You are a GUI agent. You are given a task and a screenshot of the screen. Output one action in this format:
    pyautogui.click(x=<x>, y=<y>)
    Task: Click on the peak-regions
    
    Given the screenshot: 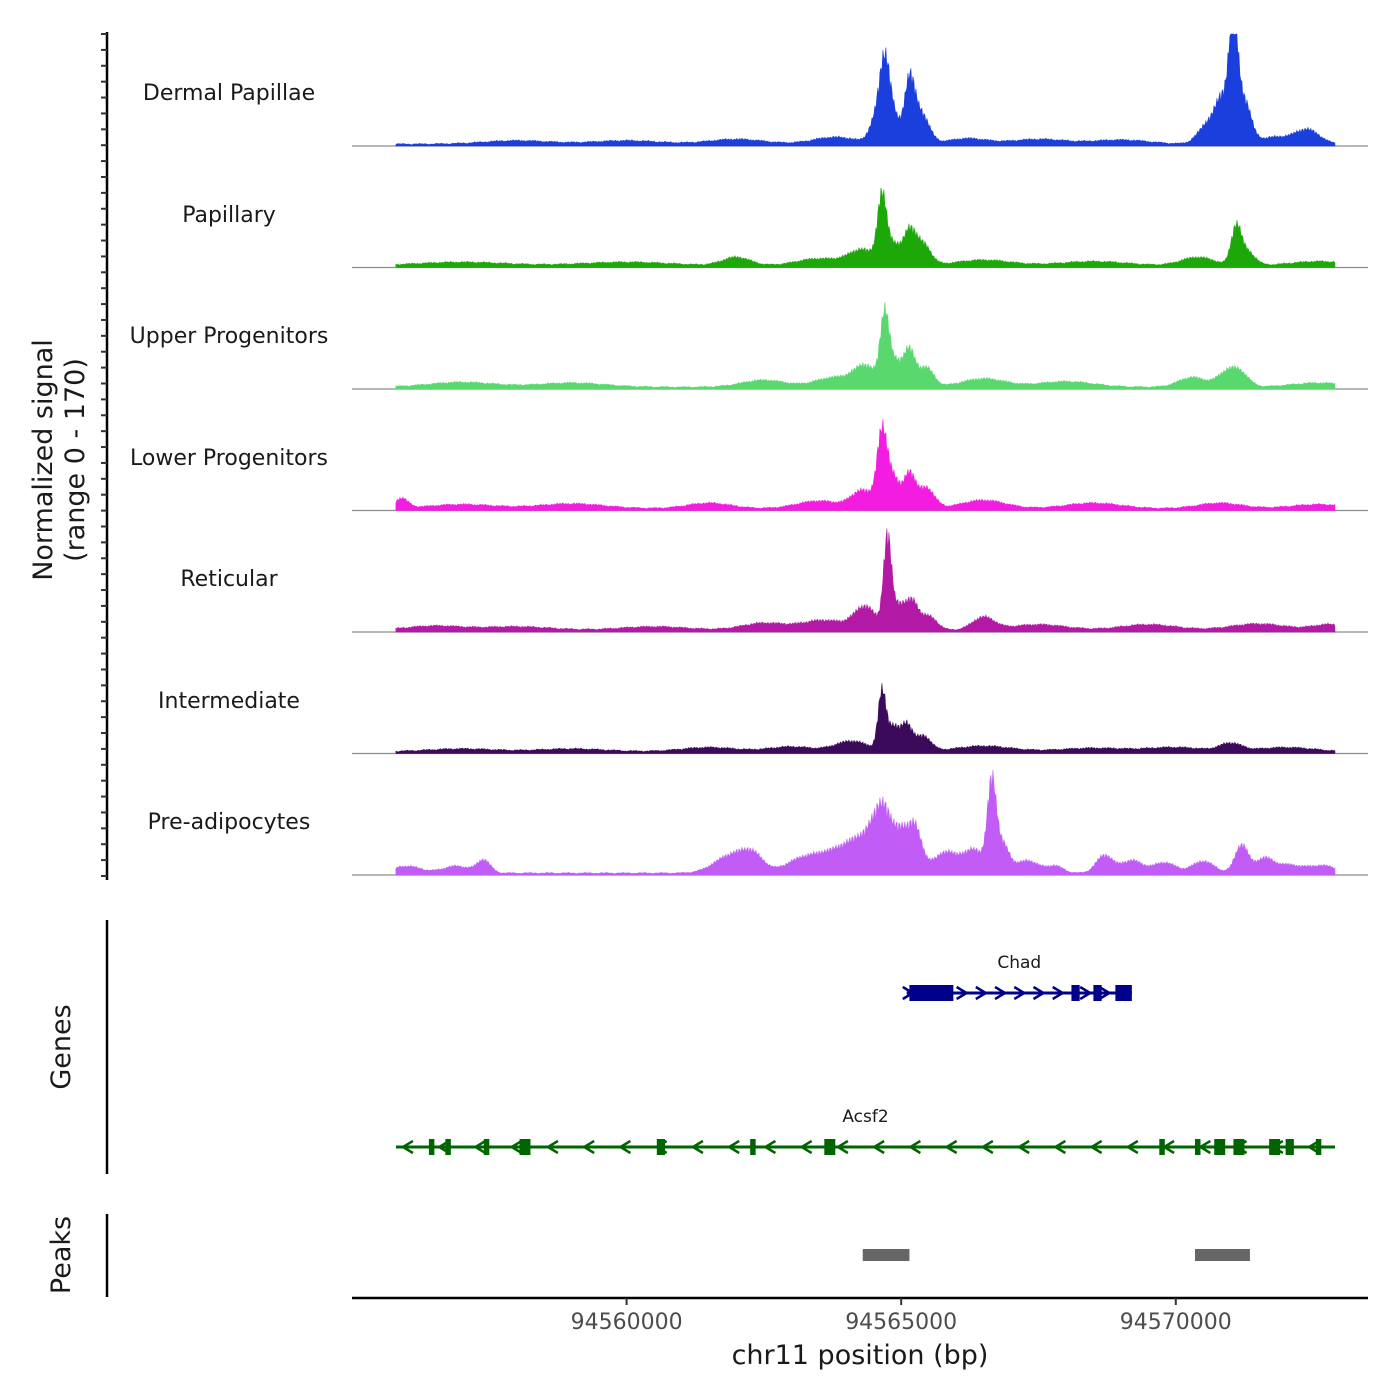 What is the action you would take?
    pyautogui.click(x=1056, y=1255)
    